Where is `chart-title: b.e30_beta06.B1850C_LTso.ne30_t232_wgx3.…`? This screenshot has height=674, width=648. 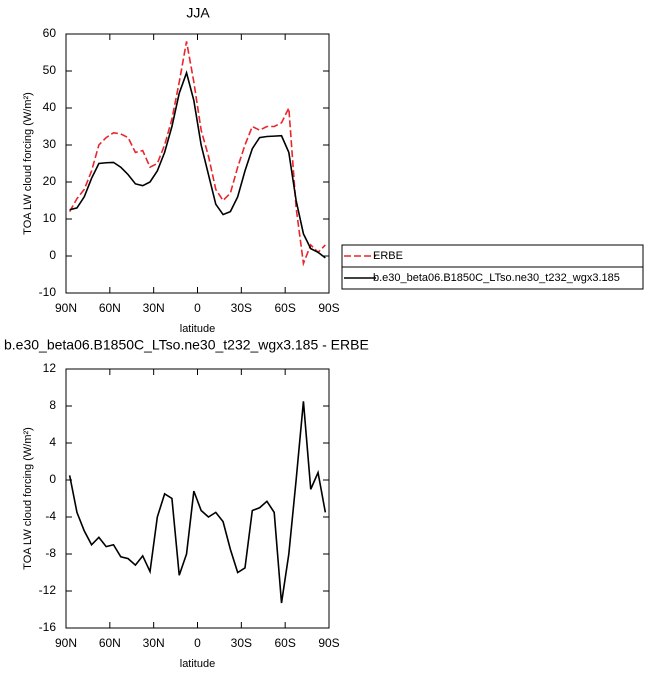 chart-title: b.e30_beta06.B1850C_LTso.ne30_t232_wgx3.… is located at coordinates (186, 345).